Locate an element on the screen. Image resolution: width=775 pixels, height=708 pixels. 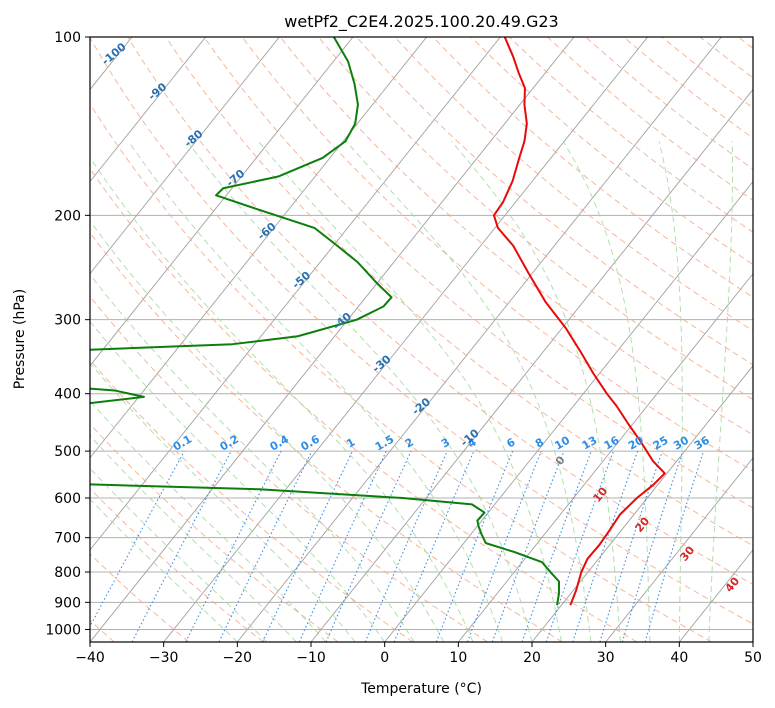
x-tick-label: −20 is located at coordinates (238, 658).